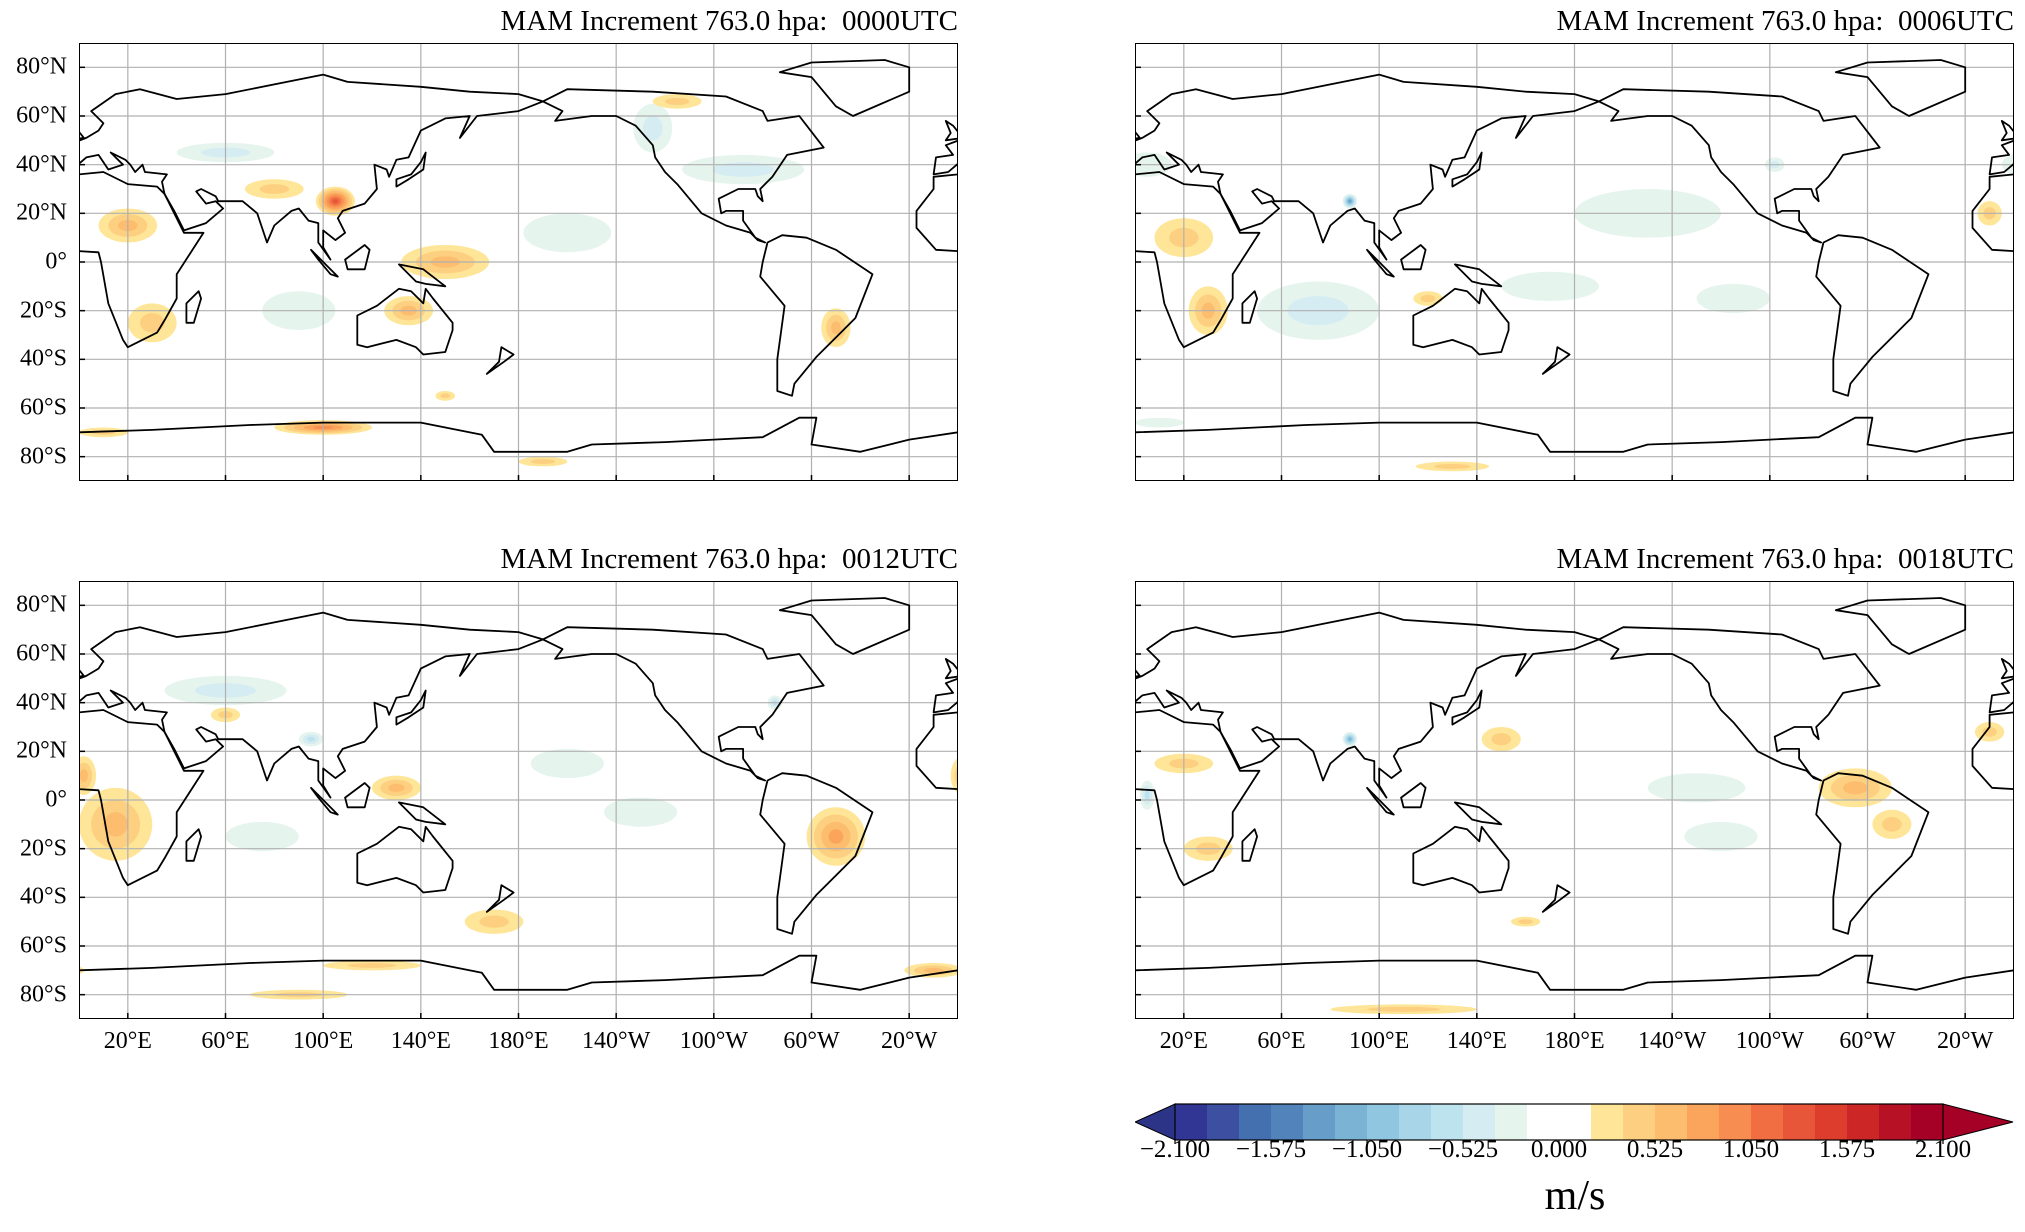 This screenshot has width=2025, height=1232. What do you see at coordinates (1559, 1149) in the screenshot?
I see `colorbar-tick-label: 0.000` at bounding box center [1559, 1149].